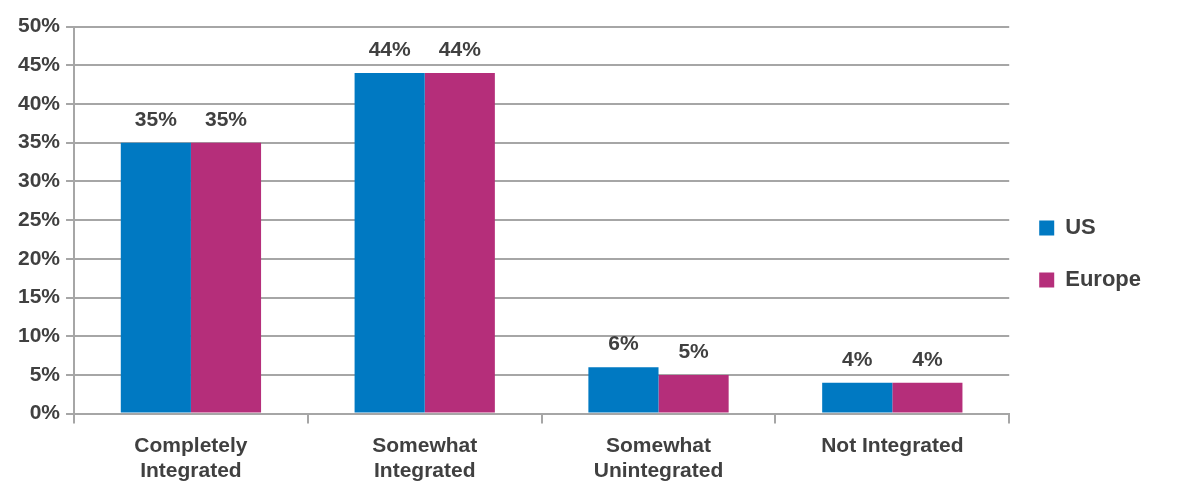 Image resolution: width=1179 pixels, height=502 pixels. Describe the element at coordinates (39, 257) in the screenshot. I see `y-tick-label: 20%` at that location.